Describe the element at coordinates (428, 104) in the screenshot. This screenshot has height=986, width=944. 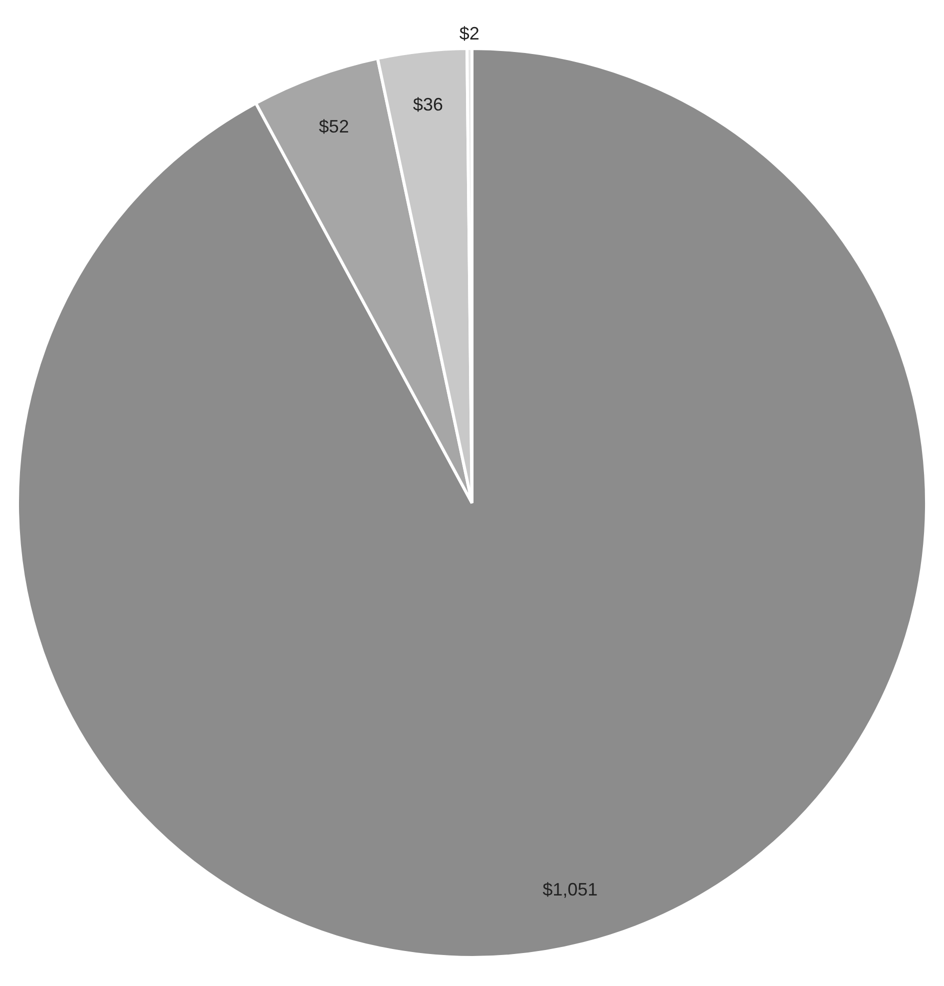
I see `data-label: $36` at that location.